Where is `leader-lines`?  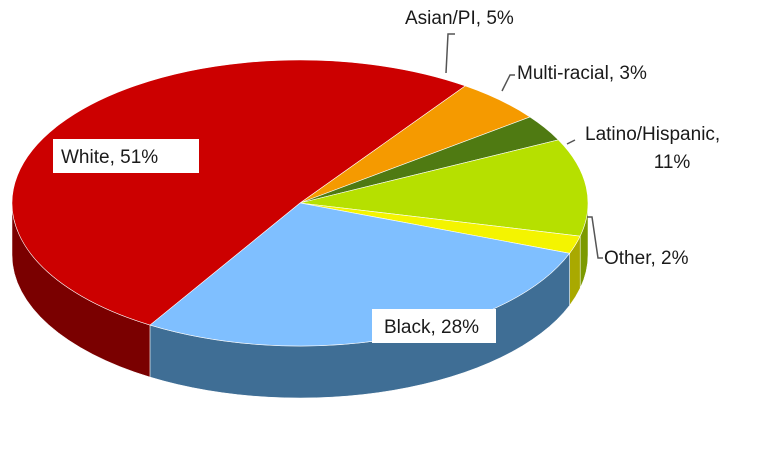
leader-lines is located at coordinates (524, 146).